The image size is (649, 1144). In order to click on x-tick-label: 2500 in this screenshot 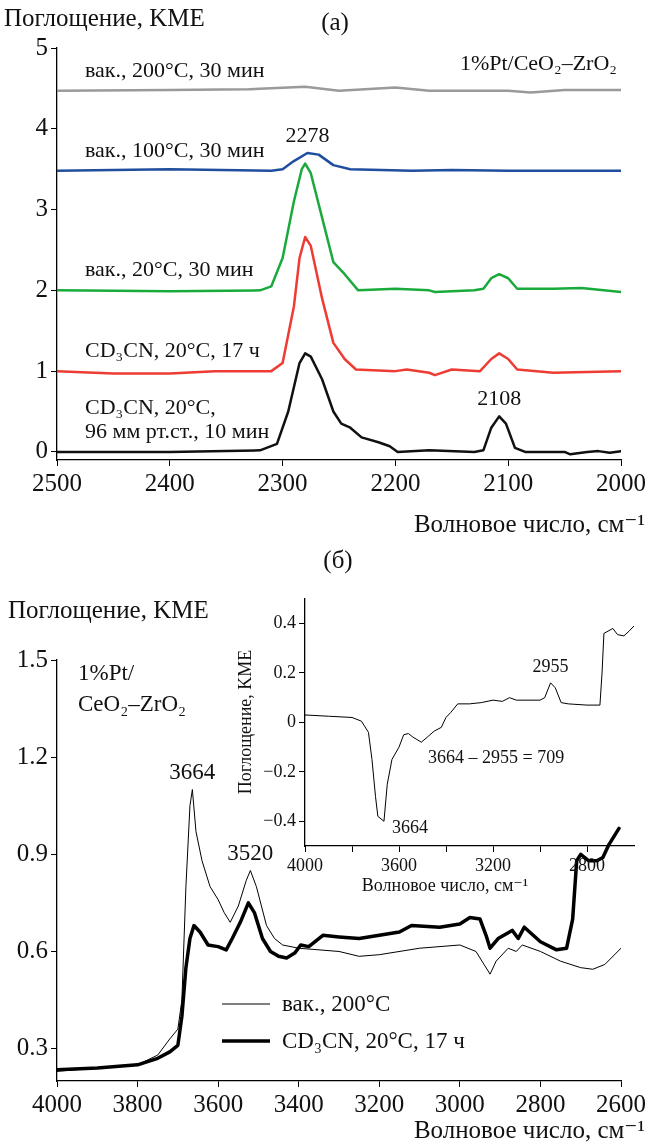, I will do `click(57, 482)`.